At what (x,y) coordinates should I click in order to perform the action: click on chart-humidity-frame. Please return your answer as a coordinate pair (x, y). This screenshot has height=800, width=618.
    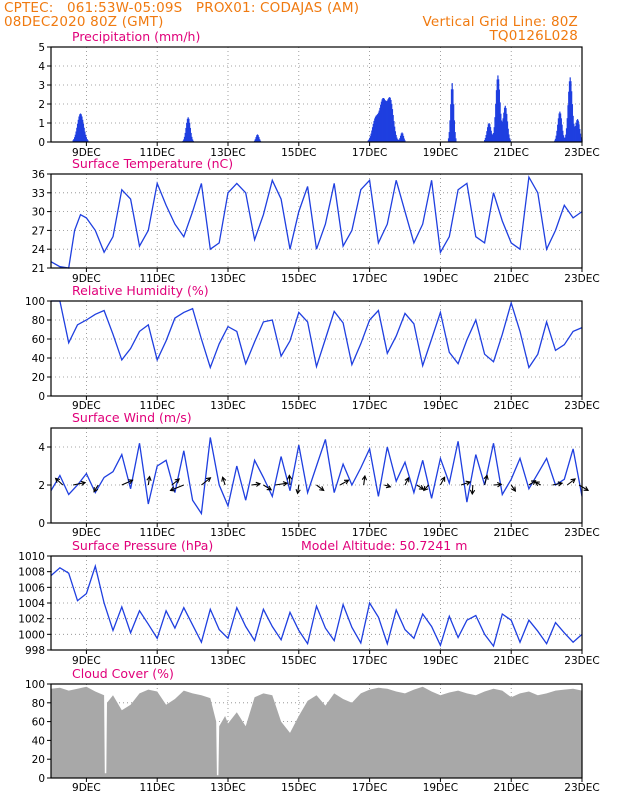
    Looking at the image, I should click on (316, 348).